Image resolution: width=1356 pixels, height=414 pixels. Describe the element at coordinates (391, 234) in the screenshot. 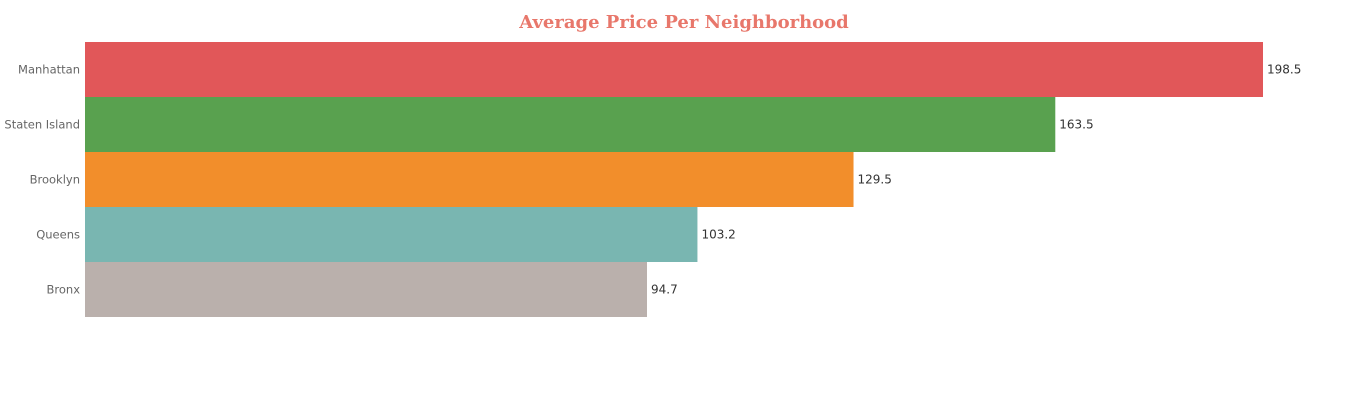

I see `bar-queens` at that location.